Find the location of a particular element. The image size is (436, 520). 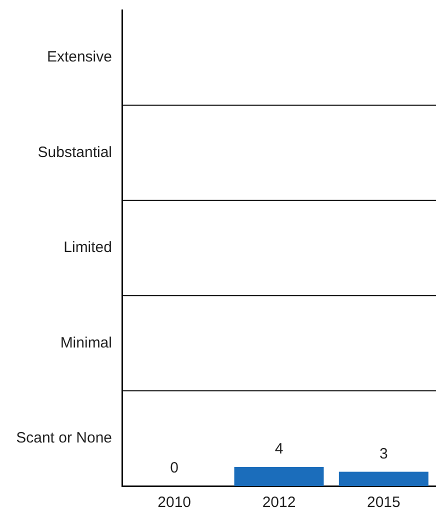

x-tick-label: 2010 is located at coordinates (175, 503).